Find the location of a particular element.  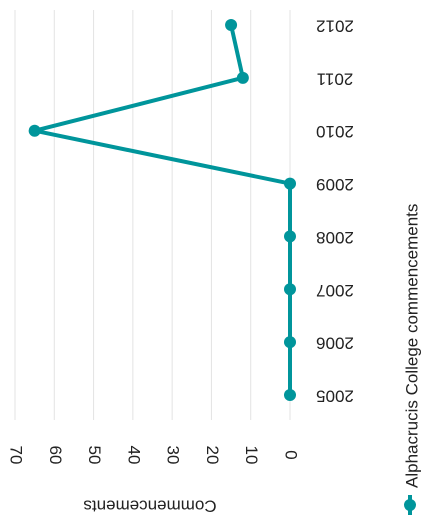

x-tick-label: 2008 is located at coordinates (335, 237).